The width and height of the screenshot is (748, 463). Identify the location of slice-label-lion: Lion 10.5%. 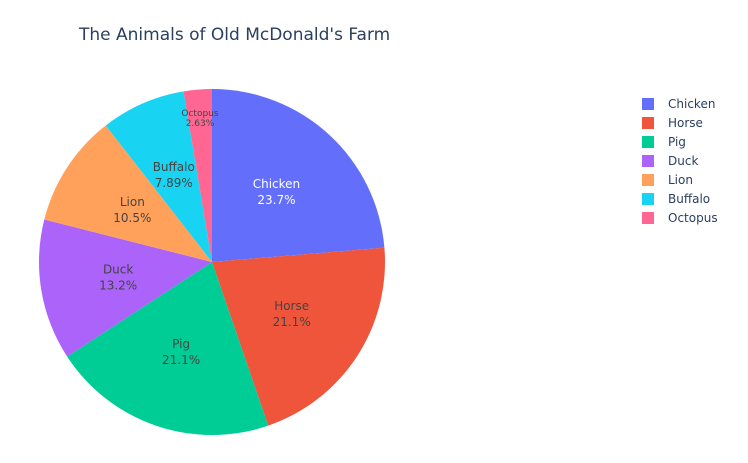
(132, 210).